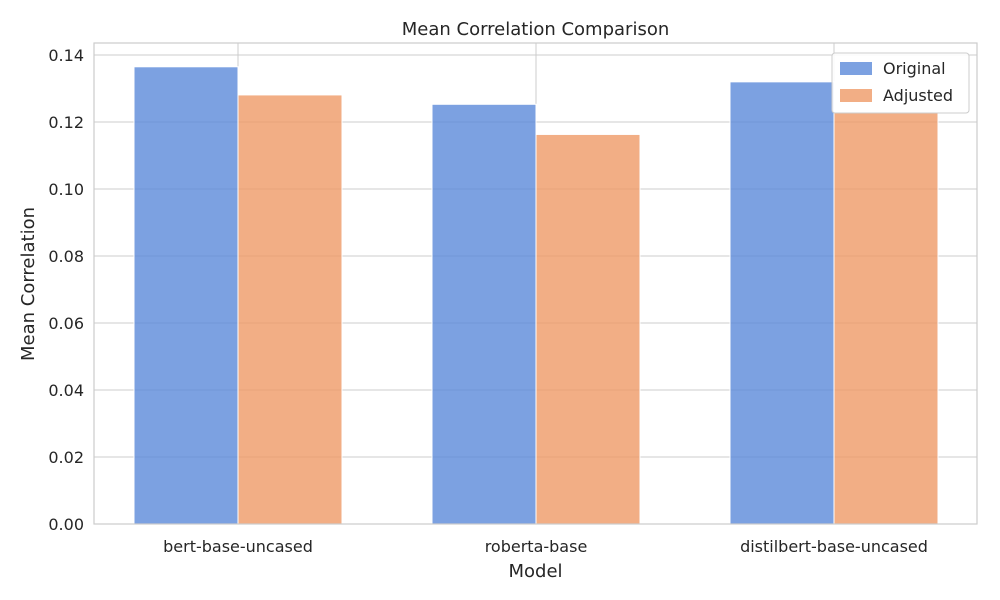 This screenshot has height=600, width=1000. I want to click on y-tick-label: 0.14, so click(66, 55).